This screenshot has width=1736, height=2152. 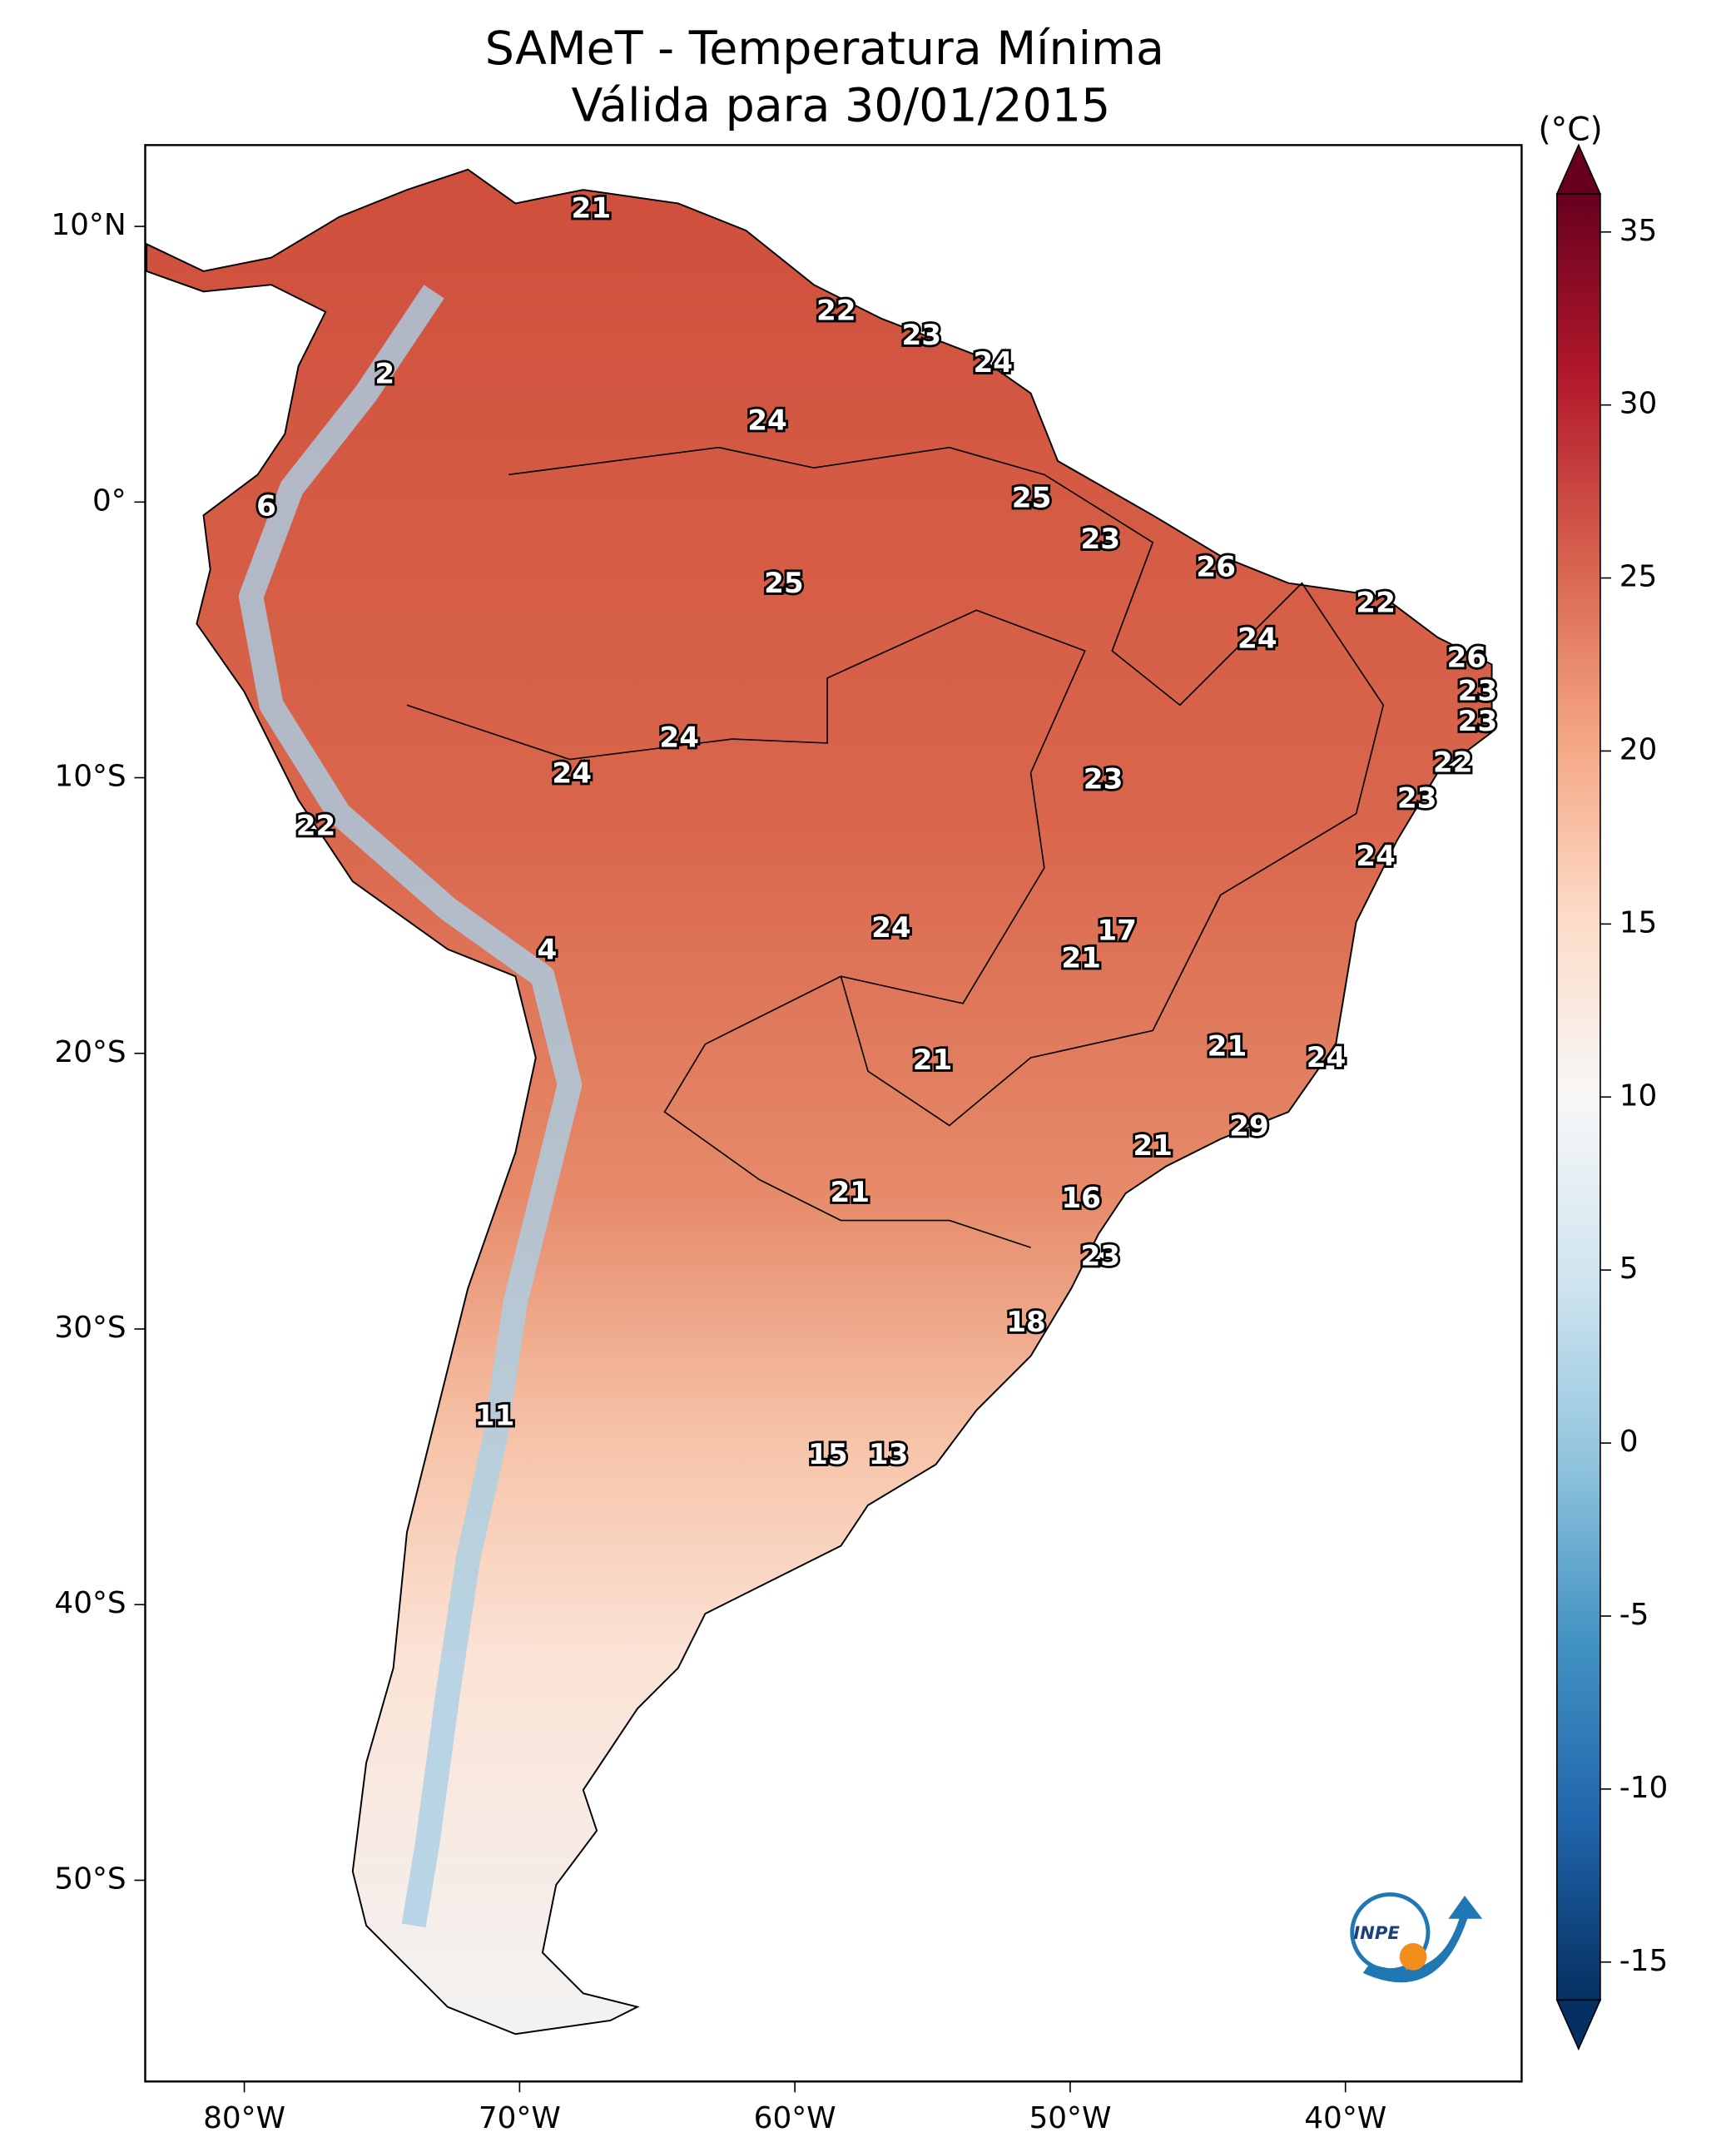 What do you see at coordinates (90, 1052) in the screenshot?
I see `y-tick-label: 20°S` at bounding box center [90, 1052].